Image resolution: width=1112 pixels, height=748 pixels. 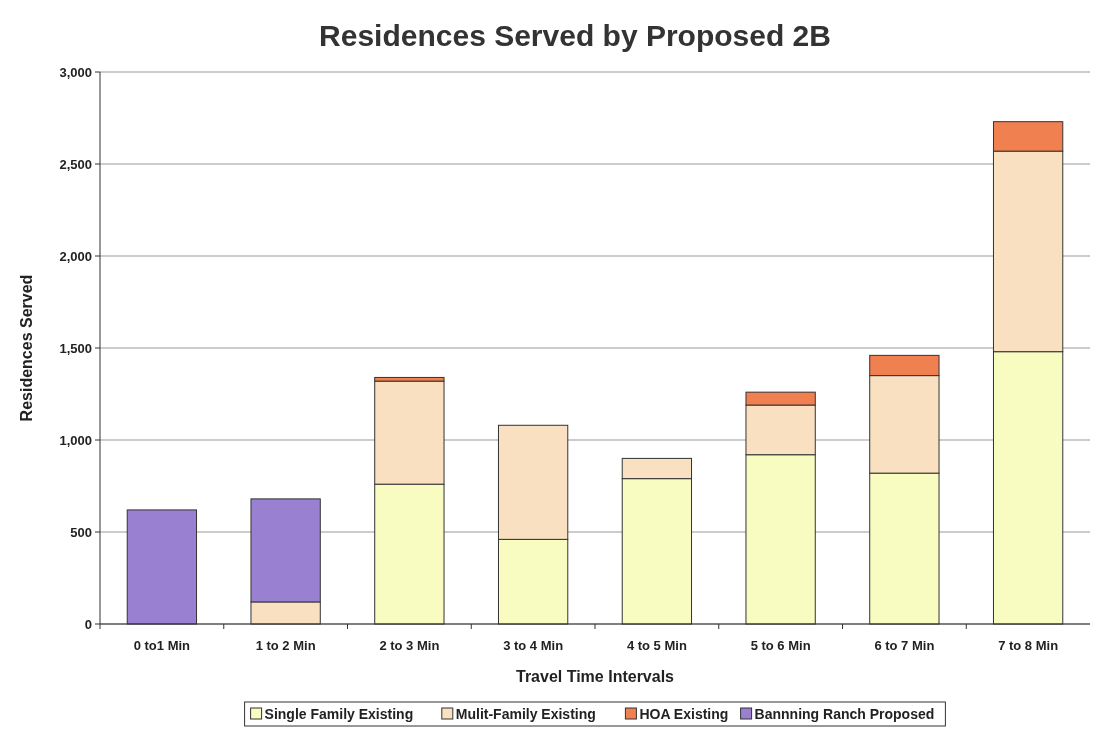 What do you see at coordinates (844, 713) in the screenshot?
I see `legend-label: Bannning Ranch Proposed` at bounding box center [844, 713].